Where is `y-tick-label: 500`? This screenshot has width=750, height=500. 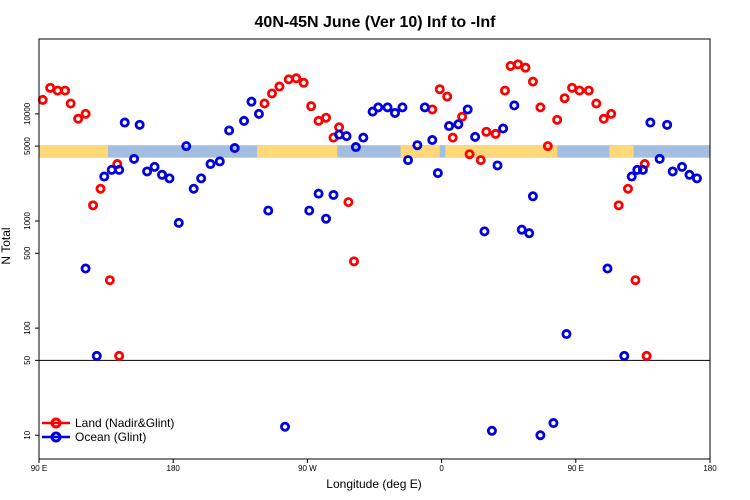
y-tick-label: 500 is located at coordinates (27, 253).